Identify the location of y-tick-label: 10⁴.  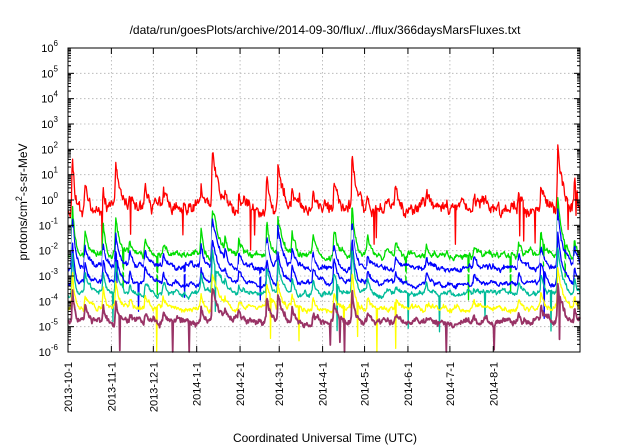
(49, 98).